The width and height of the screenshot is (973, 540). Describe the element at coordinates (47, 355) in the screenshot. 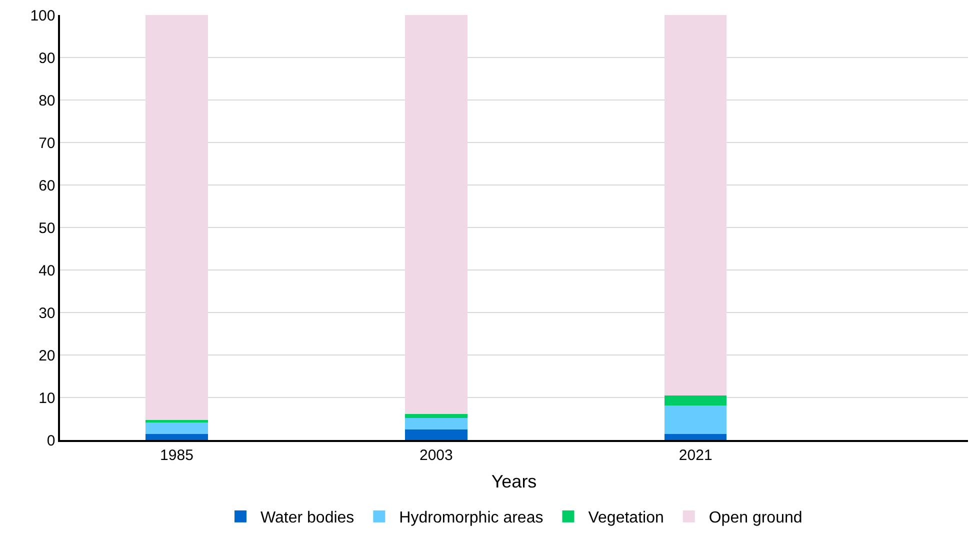

I see `y-tick-label: 20` at that location.